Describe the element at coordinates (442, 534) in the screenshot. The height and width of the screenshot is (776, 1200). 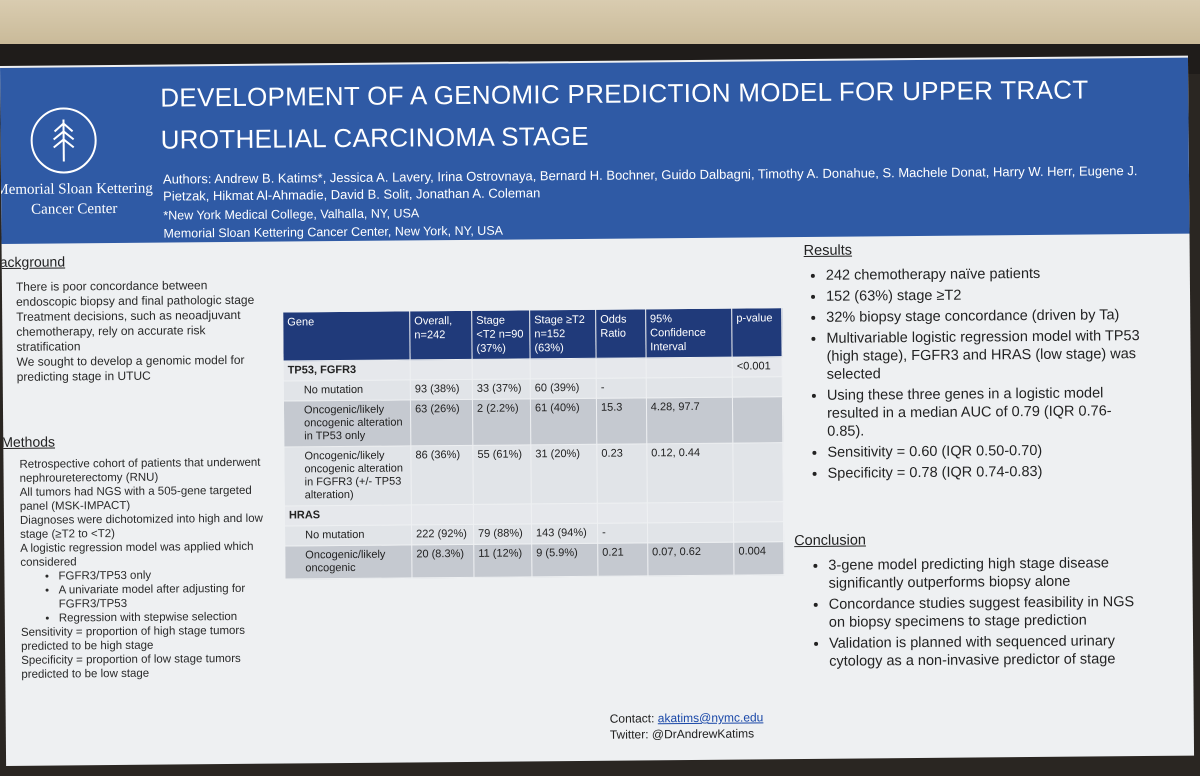
I see `table-cell: 222 (92%)` at that location.